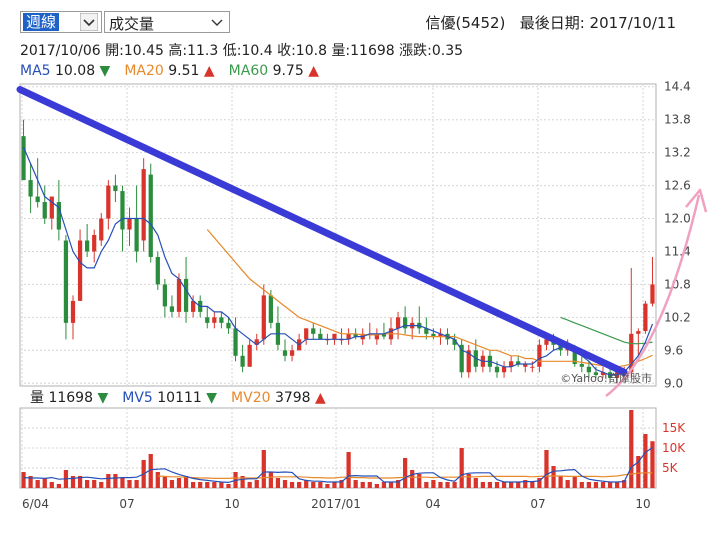 The width and height of the screenshot is (720, 539). What do you see at coordinates (363, 51) in the screenshot?
I see `ohlc-volume: 量:11698` at bounding box center [363, 51].